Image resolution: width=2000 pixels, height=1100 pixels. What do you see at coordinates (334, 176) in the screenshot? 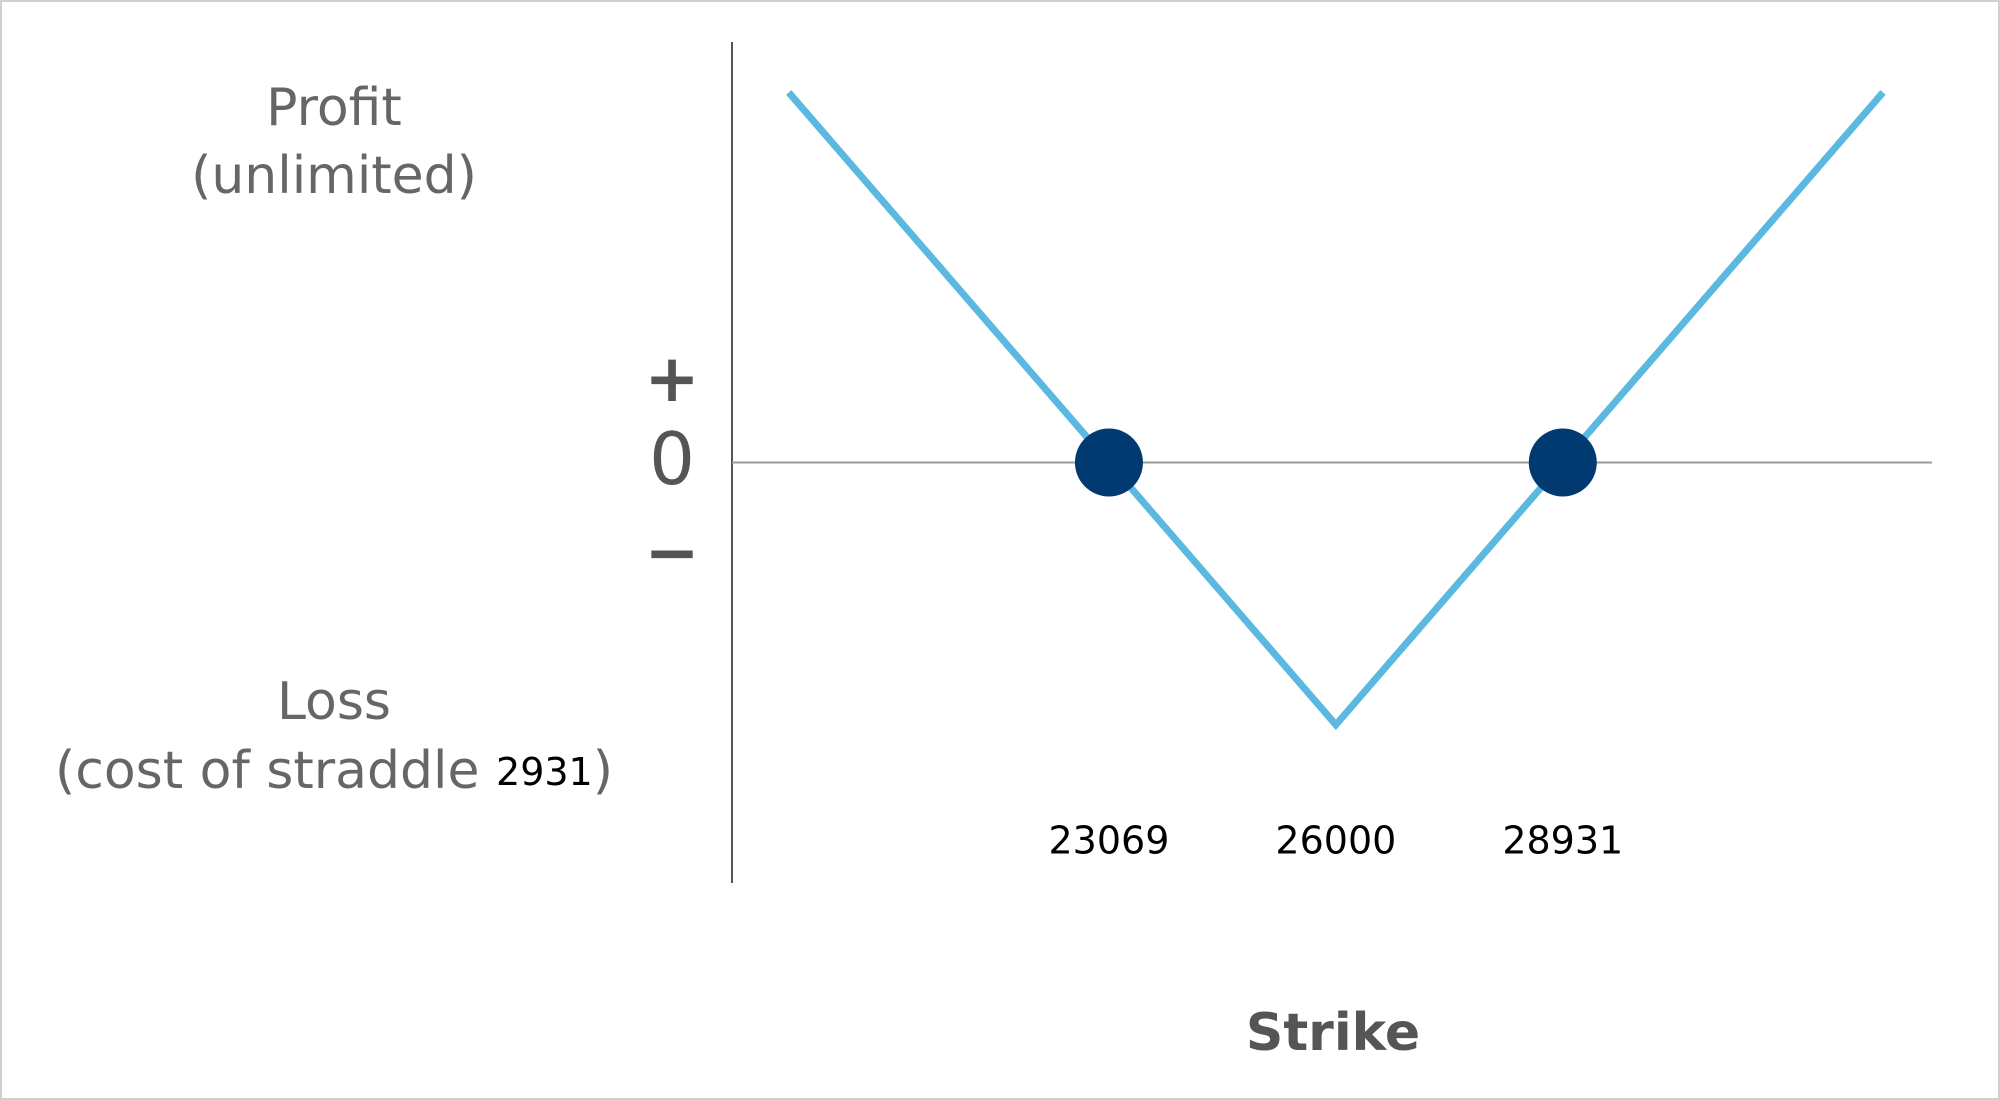
I see `profit-label: (unlimited)` at bounding box center [334, 176].